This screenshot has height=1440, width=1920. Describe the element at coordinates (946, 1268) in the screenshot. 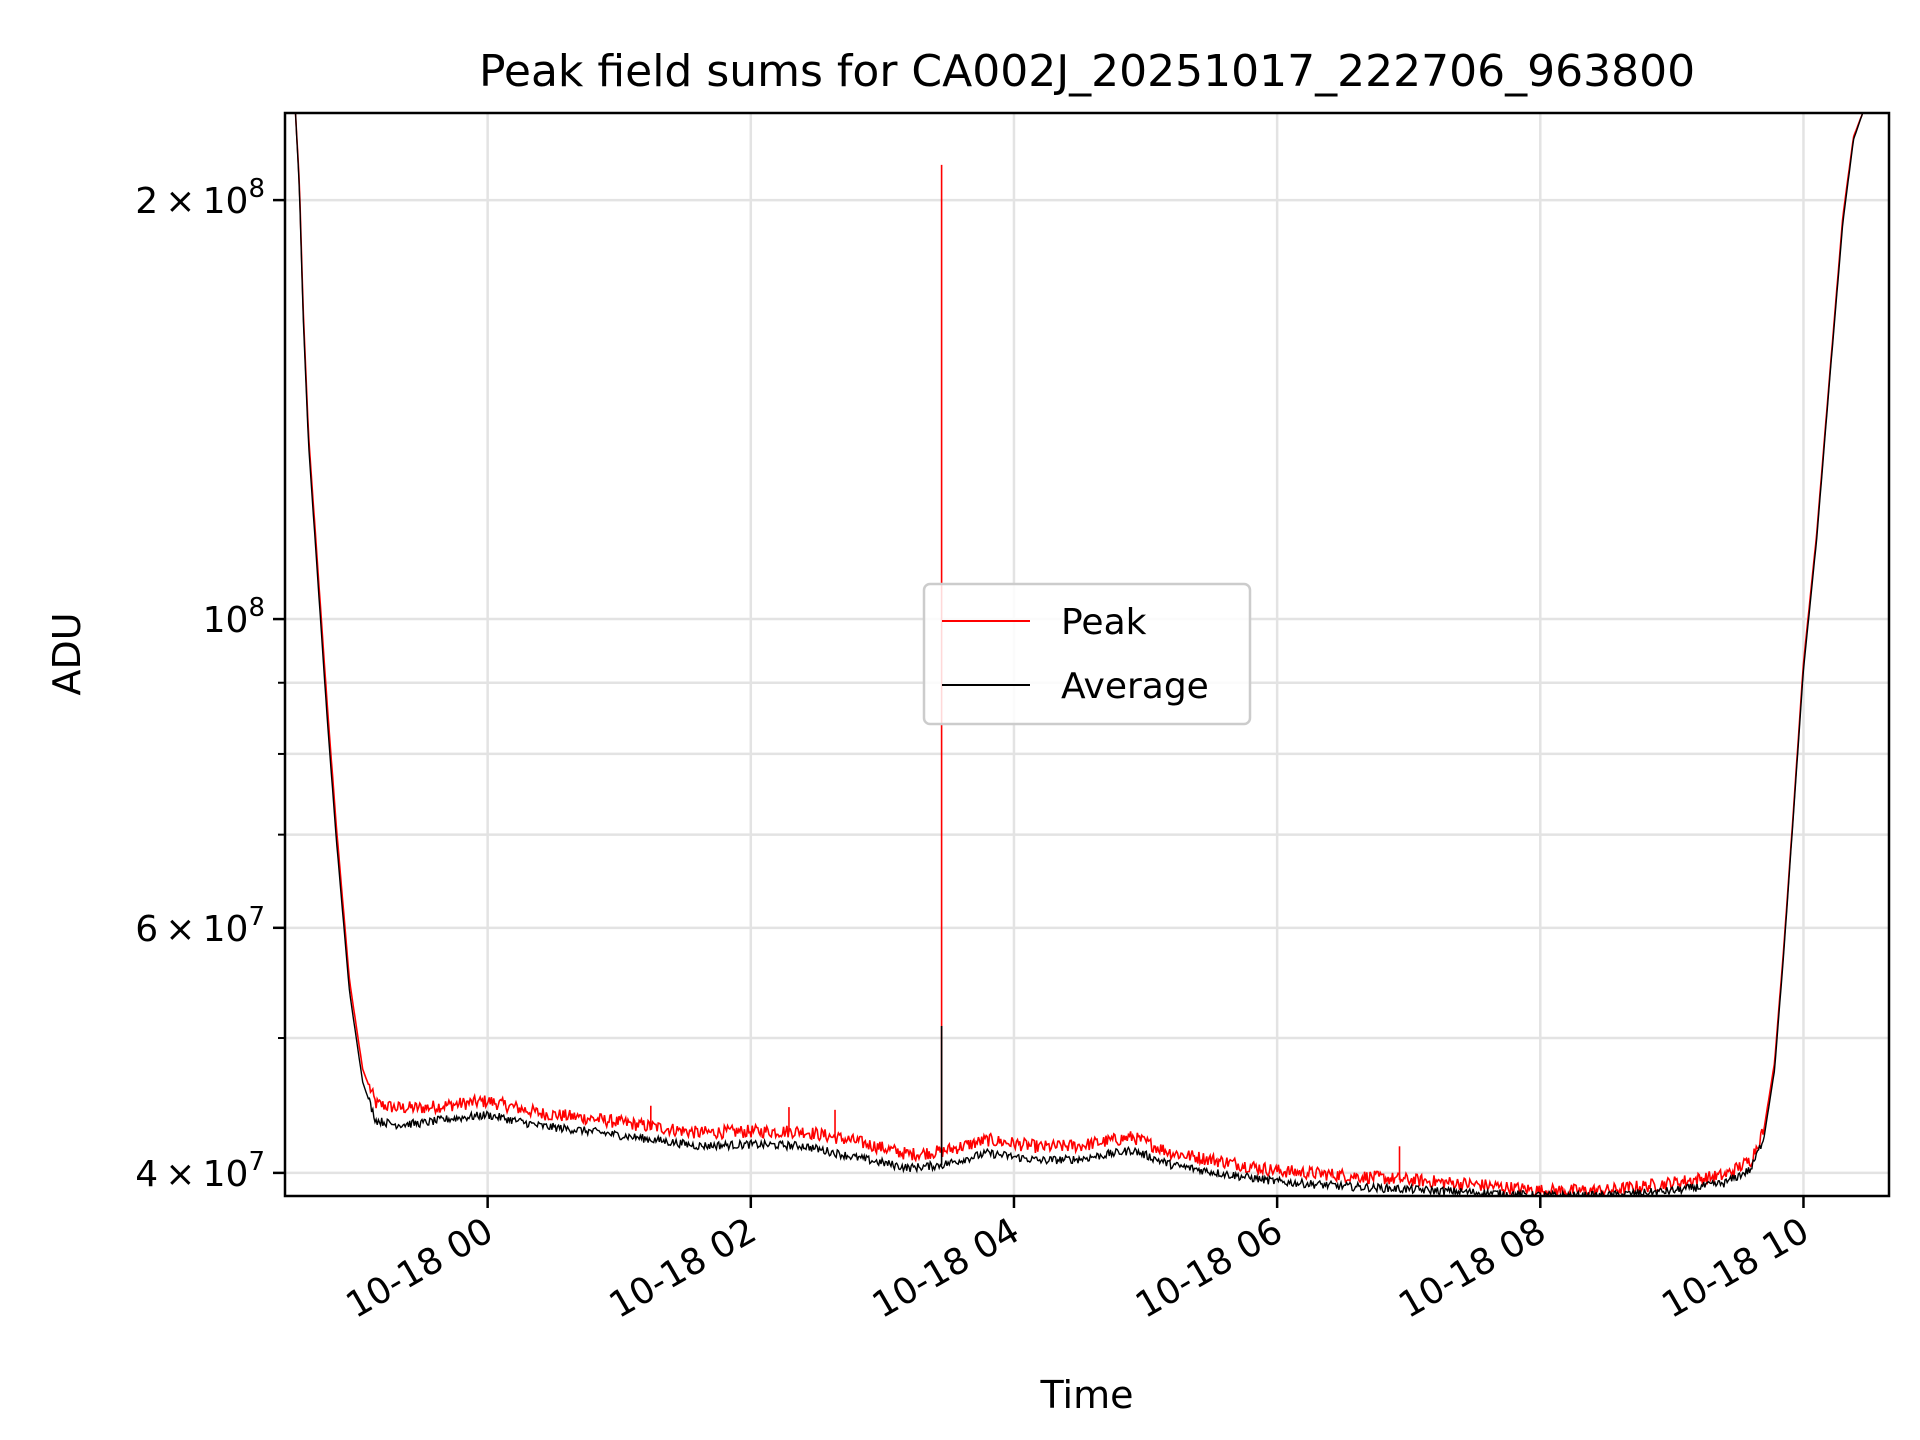

I see `x-tick-label: 10-18 04` at that location.